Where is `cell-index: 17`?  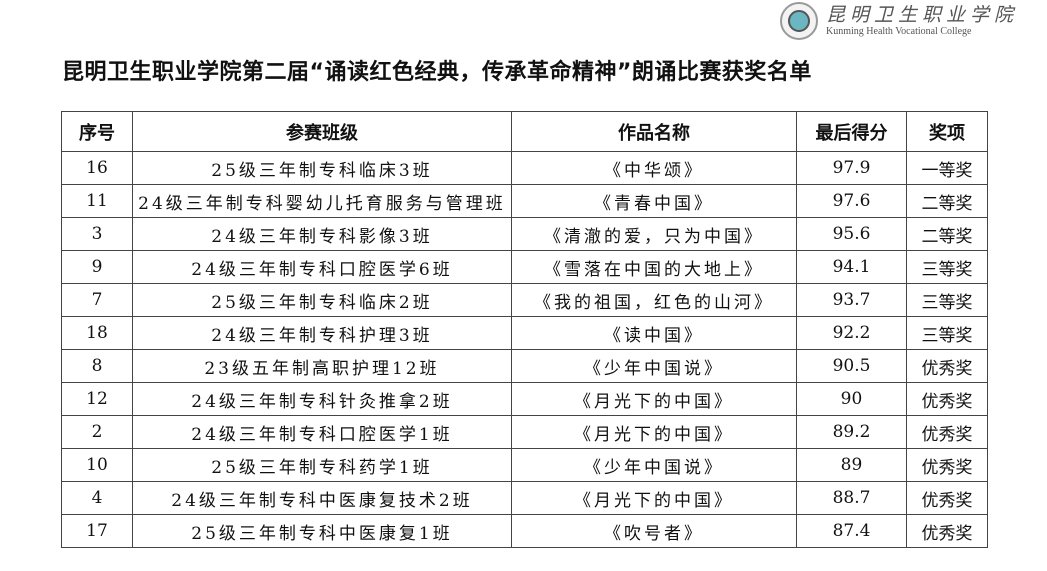
cell-index: 17 is located at coordinates (97, 531).